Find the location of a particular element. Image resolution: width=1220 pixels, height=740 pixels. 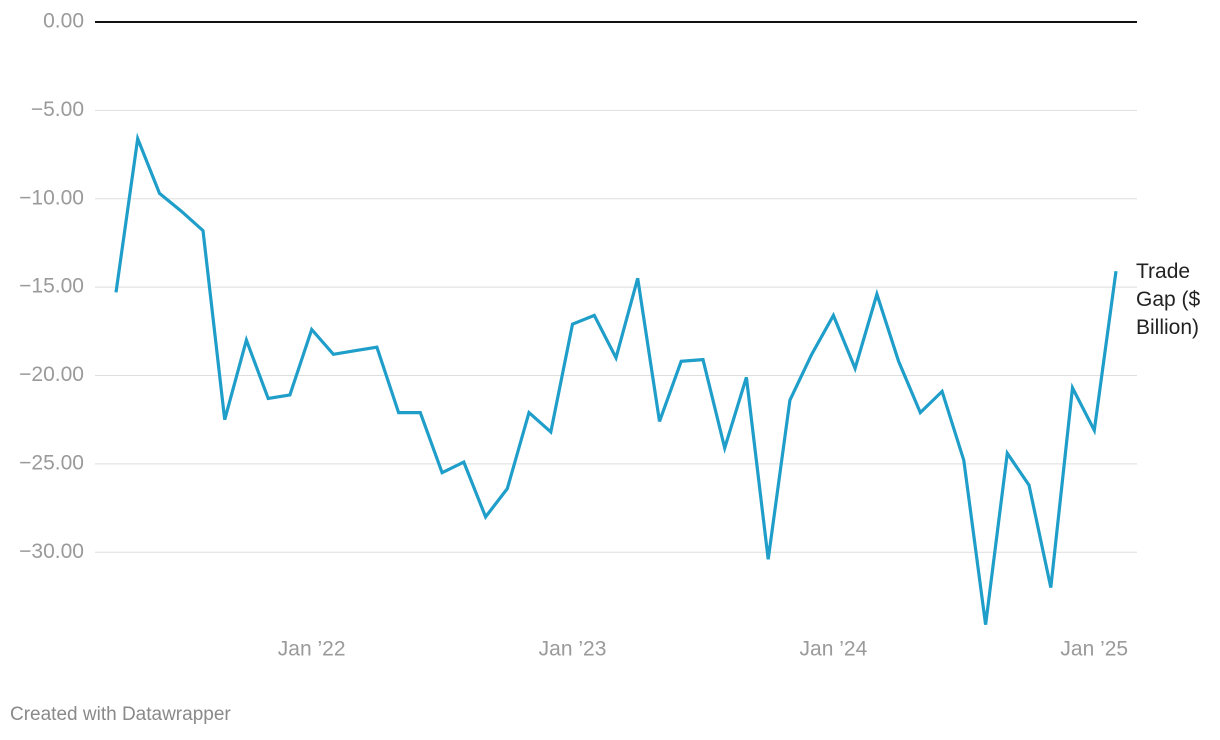

x-tick-label: Jan ’24 is located at coordinates (834, 649).